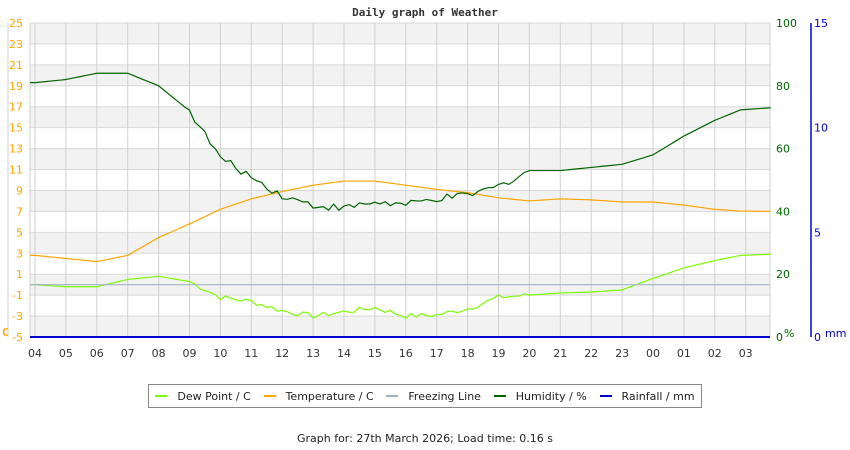  What do you see at coordinates (591, 353) in the screenshot?
I see `x-tick-label: 22` at bounding box center [591, 353].